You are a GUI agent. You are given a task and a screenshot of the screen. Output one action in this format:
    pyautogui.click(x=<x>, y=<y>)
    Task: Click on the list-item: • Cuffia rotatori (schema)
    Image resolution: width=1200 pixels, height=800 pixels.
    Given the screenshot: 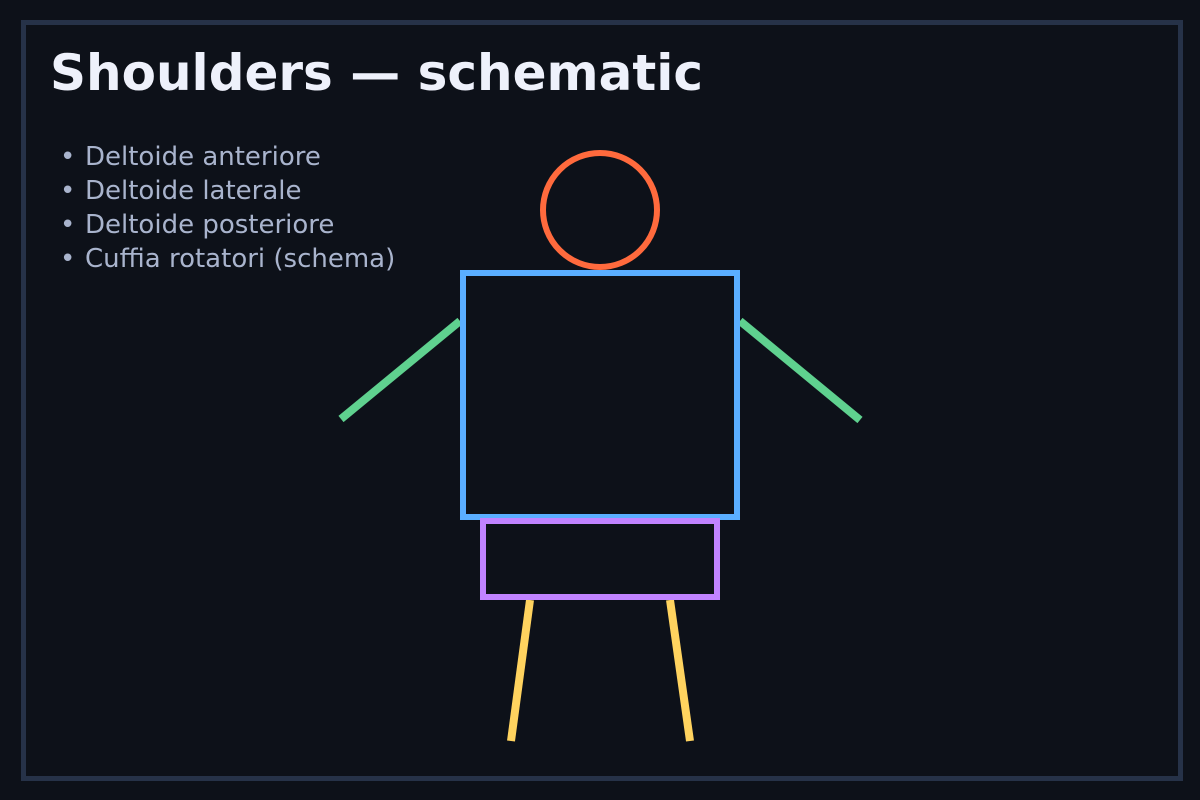 What is the action you would take?
    pyautogui.click(x=227, y=259)
    